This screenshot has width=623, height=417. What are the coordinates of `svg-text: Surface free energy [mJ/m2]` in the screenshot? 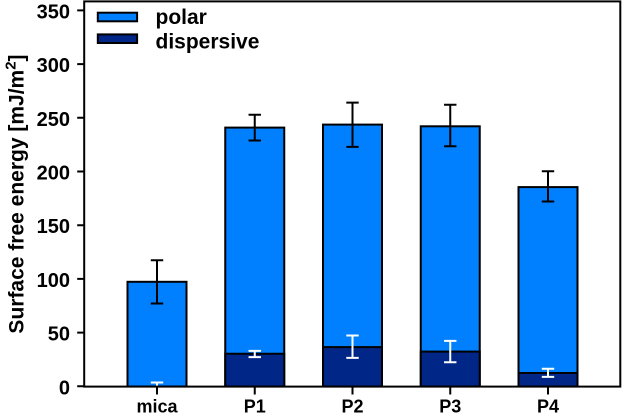 It's located at (16, 193).